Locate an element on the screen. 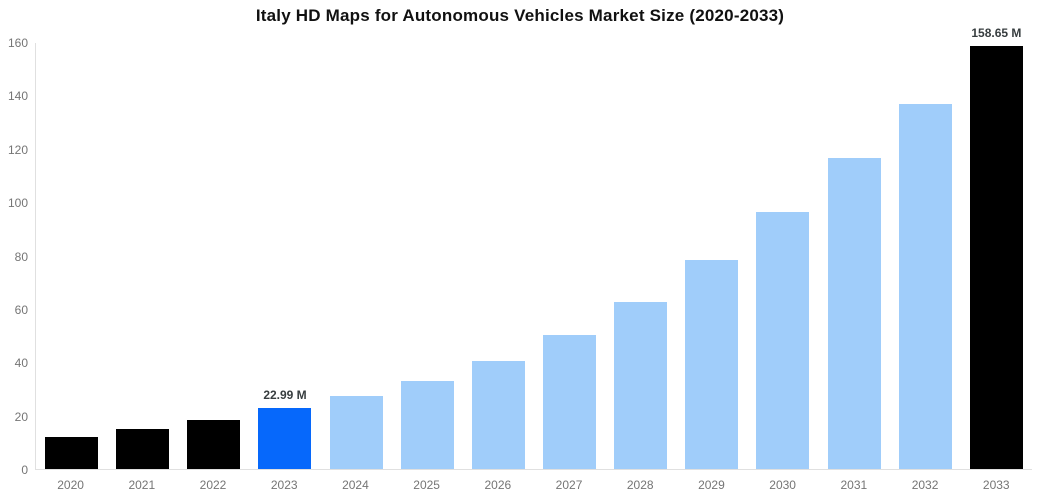 This screenshot has width=1040, height=500. x-tick-label-2033: 2033 is located at coordinates (996, 485).